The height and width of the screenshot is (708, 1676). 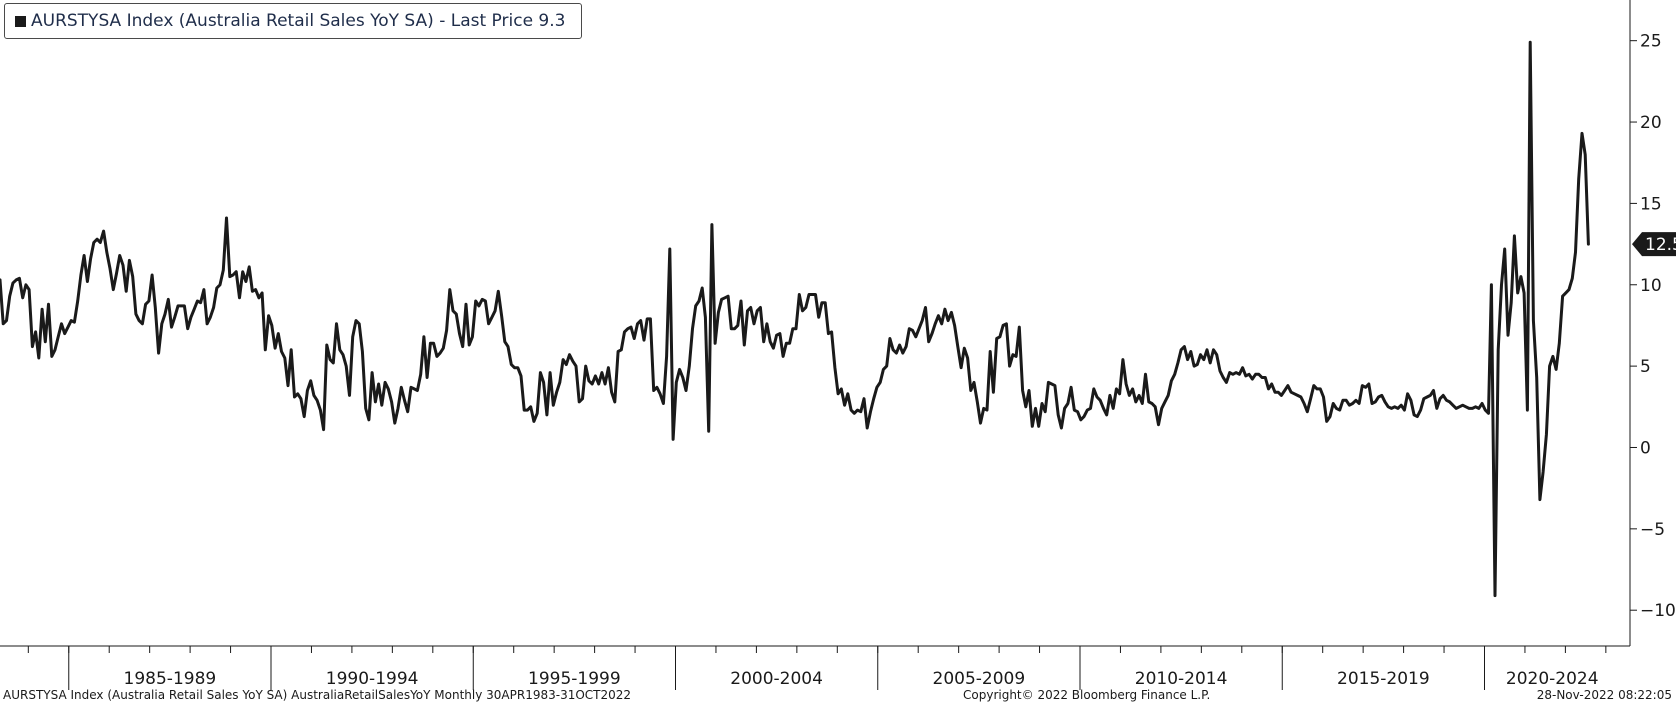 I want to click on x-category-label: 2020-2024, so click(x=1552, y=679).